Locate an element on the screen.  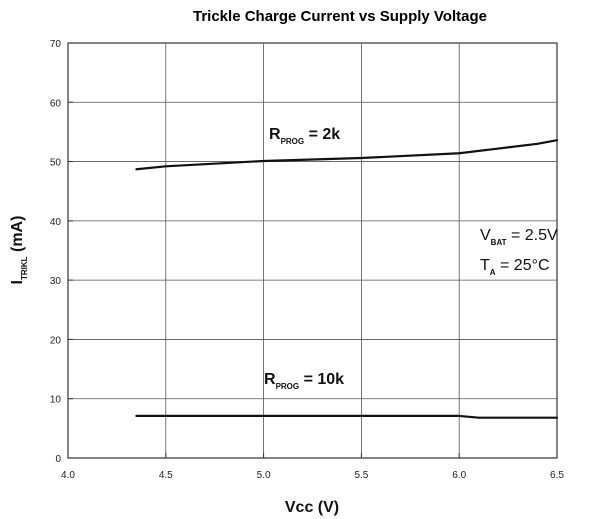
y-tick-label: 50 is located at coordinates (56, 163).